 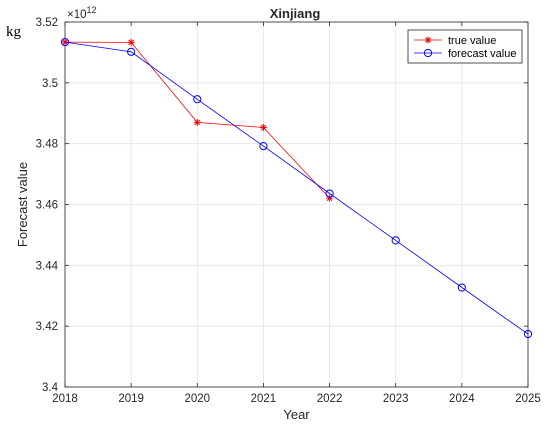 I want to click on x-tick-label: 2025, so click(x=528, y=399).